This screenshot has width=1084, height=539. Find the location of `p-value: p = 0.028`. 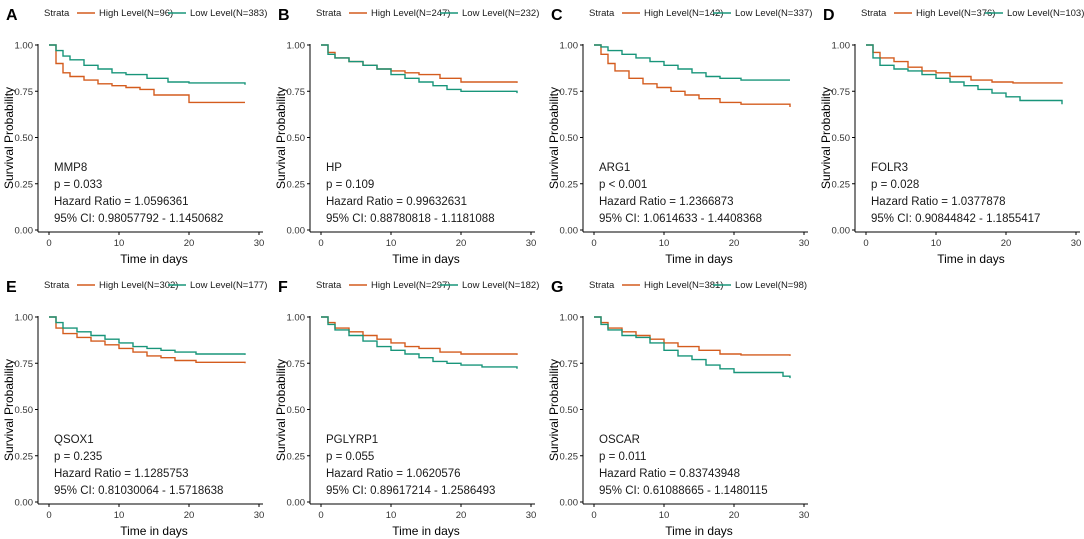

p-value: p = 0.028 is located at coordinates (895, 185).